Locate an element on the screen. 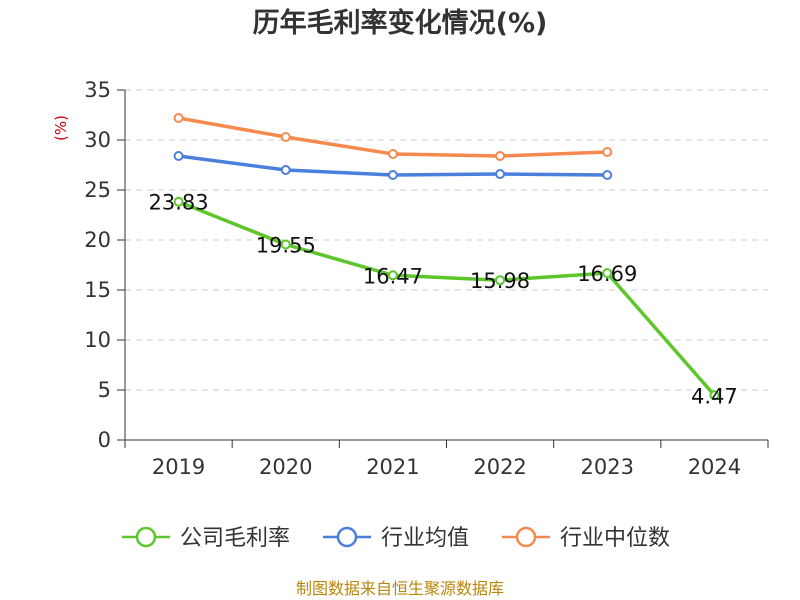 The image size is (800, 600). chart-title: 历年毛利率变化情况(%) is located at coordinates (400, 23).